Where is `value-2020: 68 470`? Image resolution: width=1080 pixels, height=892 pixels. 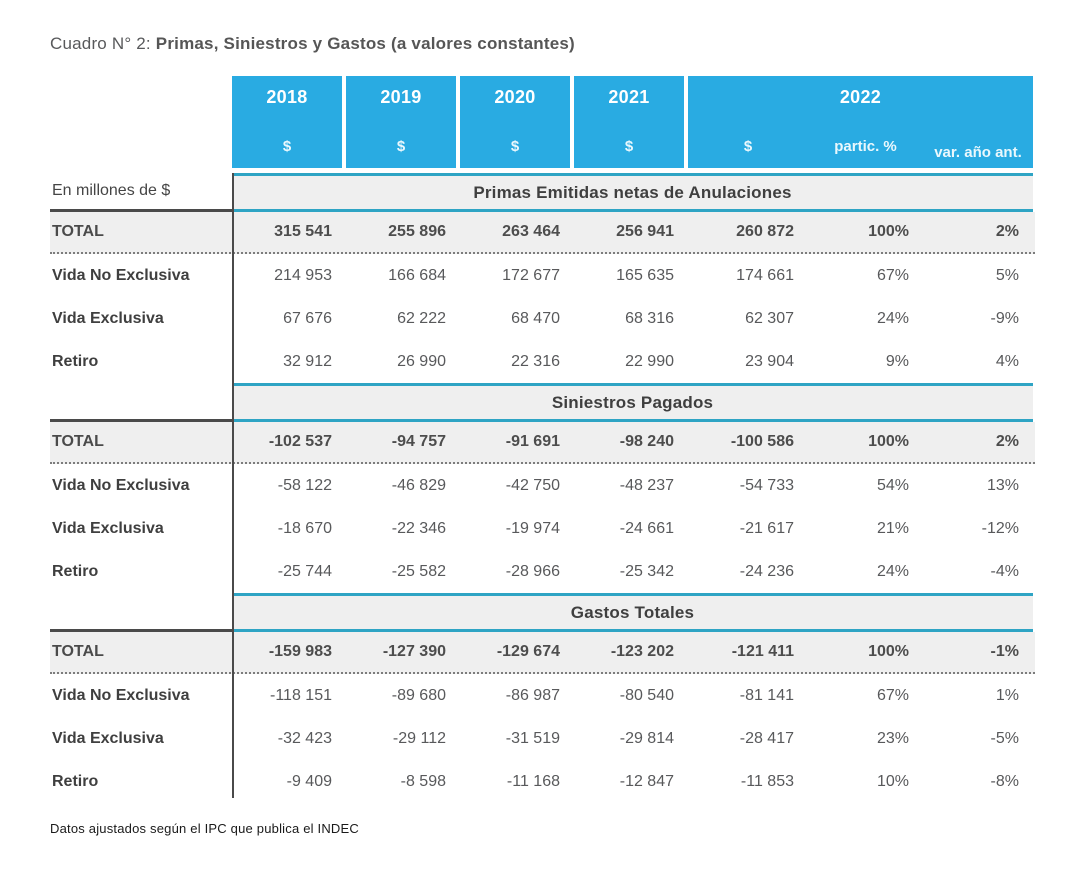
value-2020: 68 470 is located at coordinates (535, 318).